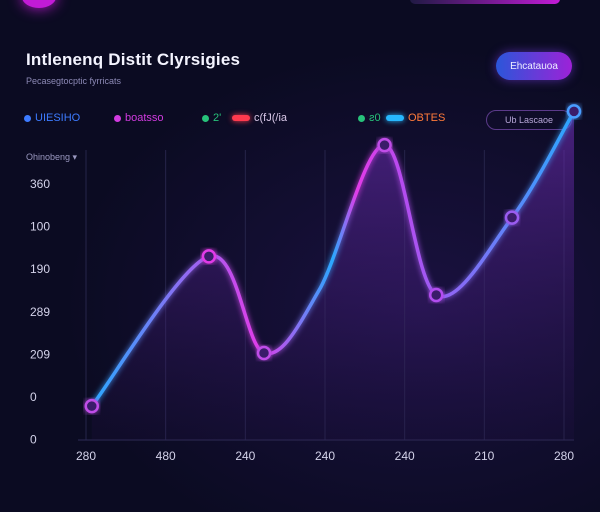 This screenshot has width=600, height=512. Describe the element at coordinates (211, 118) in the screenshot. I see `legend-item: 2'` at that location.